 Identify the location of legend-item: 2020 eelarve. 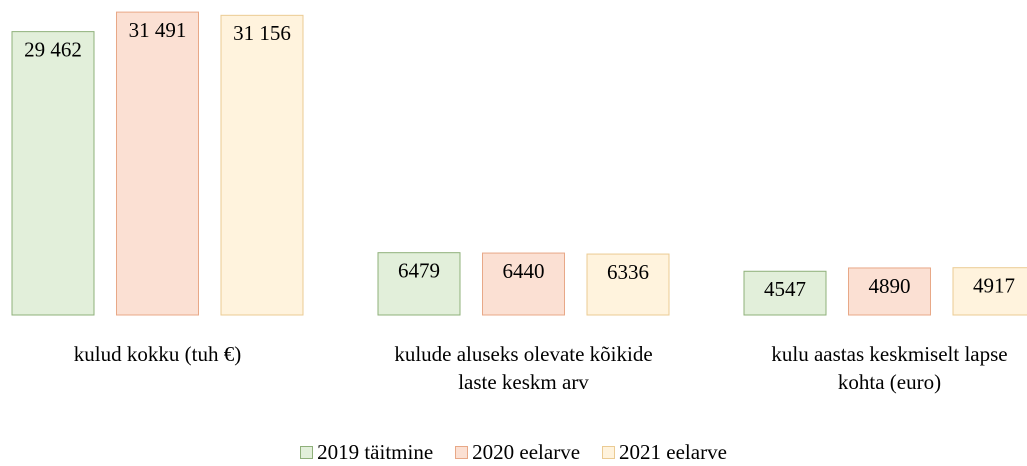
(517, 452).